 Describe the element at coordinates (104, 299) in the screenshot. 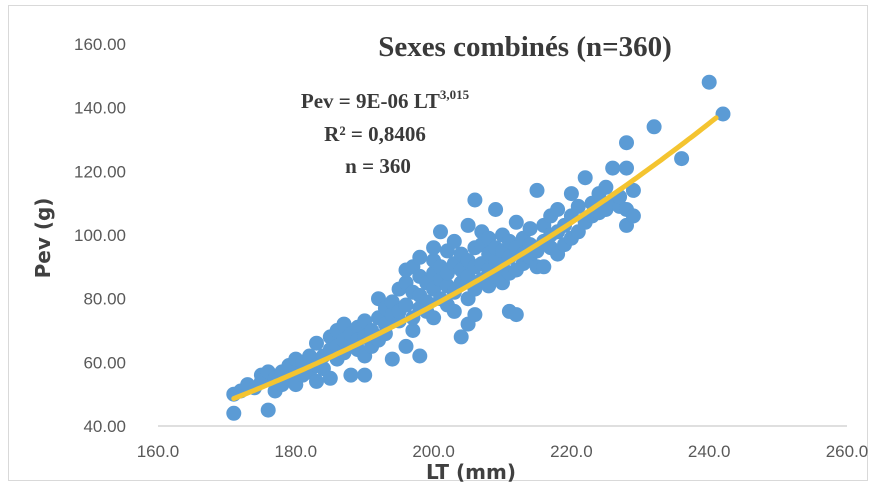

I see `y-tick-label: 80.00` at that location.